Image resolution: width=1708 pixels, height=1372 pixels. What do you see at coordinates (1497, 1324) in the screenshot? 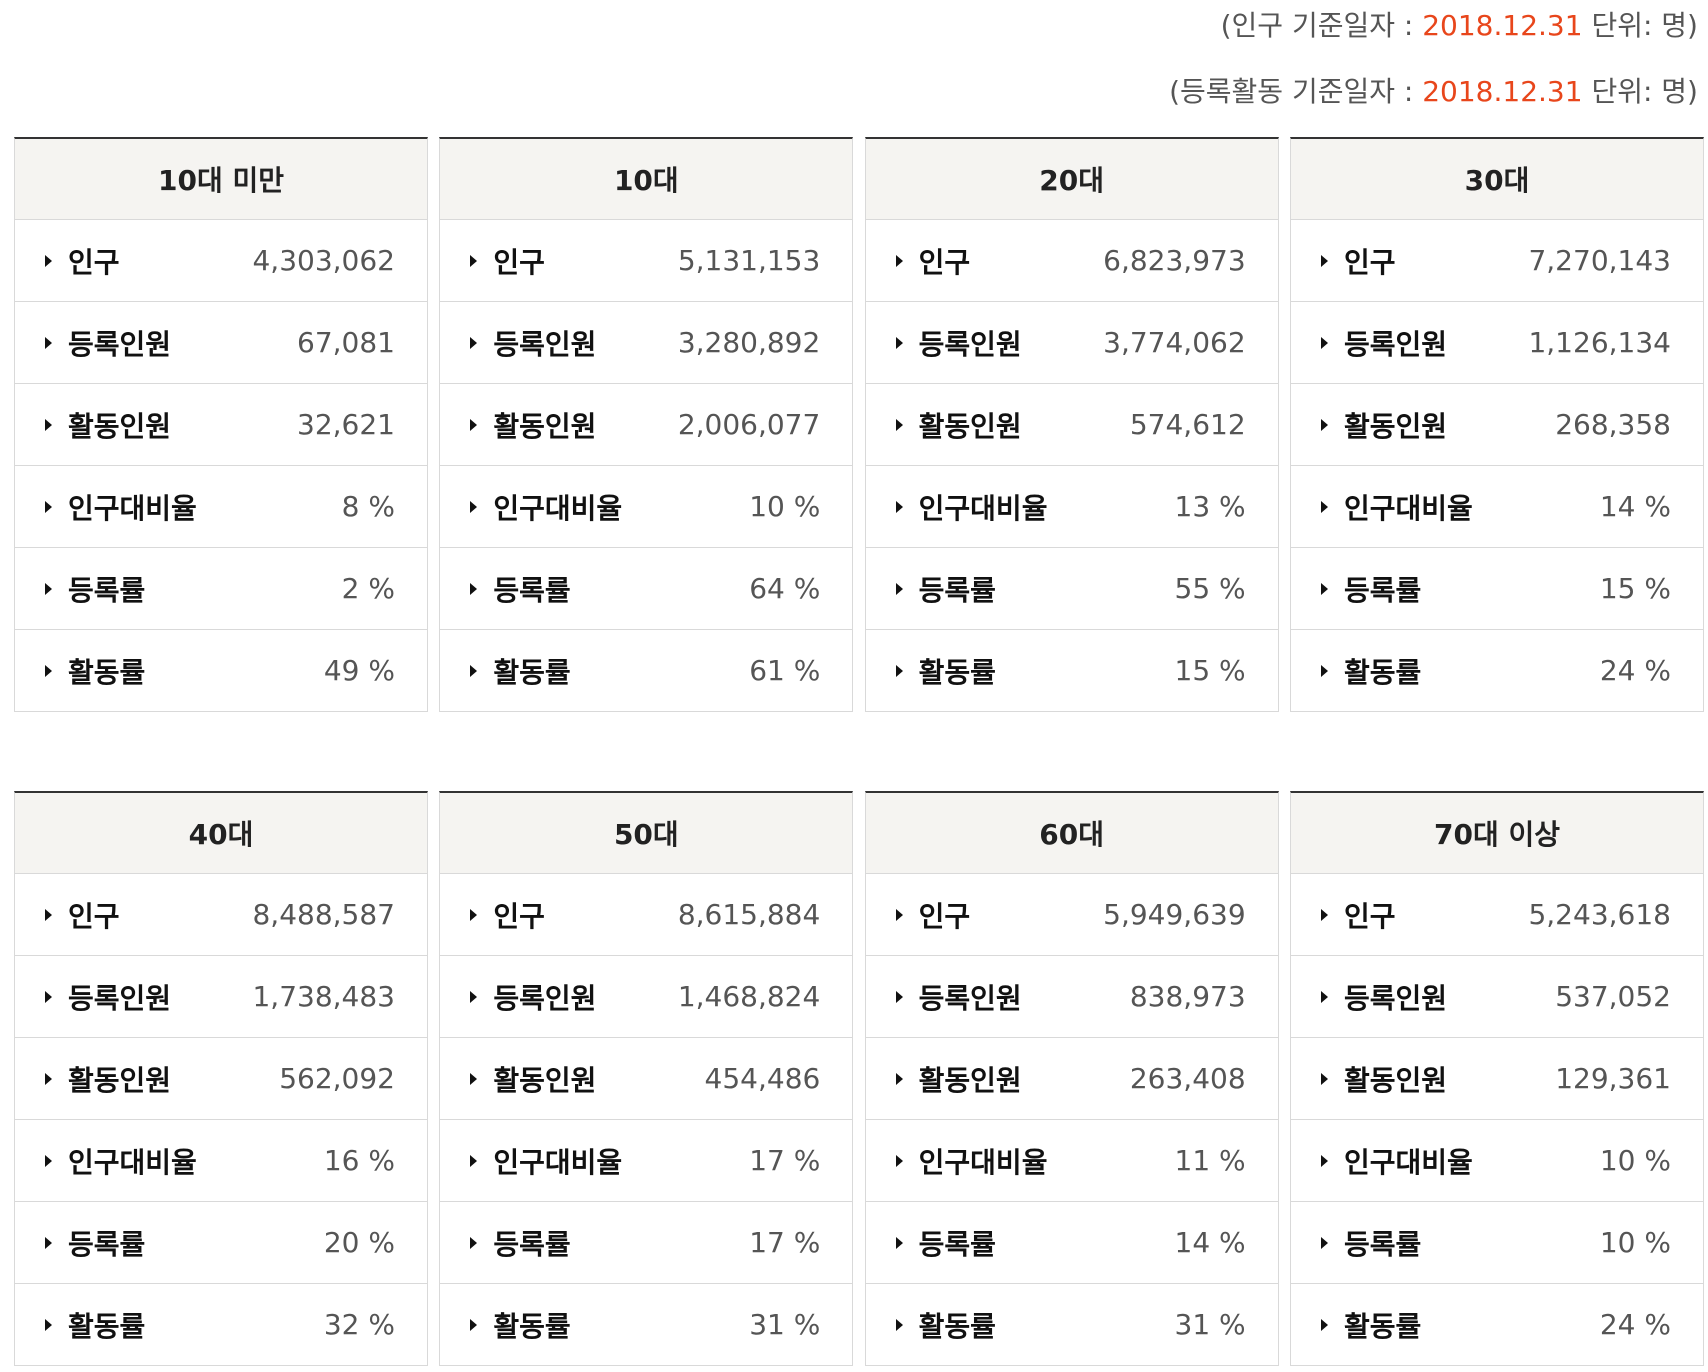
I see `stat-row: 활동률 24 %` at bounding box center [1497, 1324].